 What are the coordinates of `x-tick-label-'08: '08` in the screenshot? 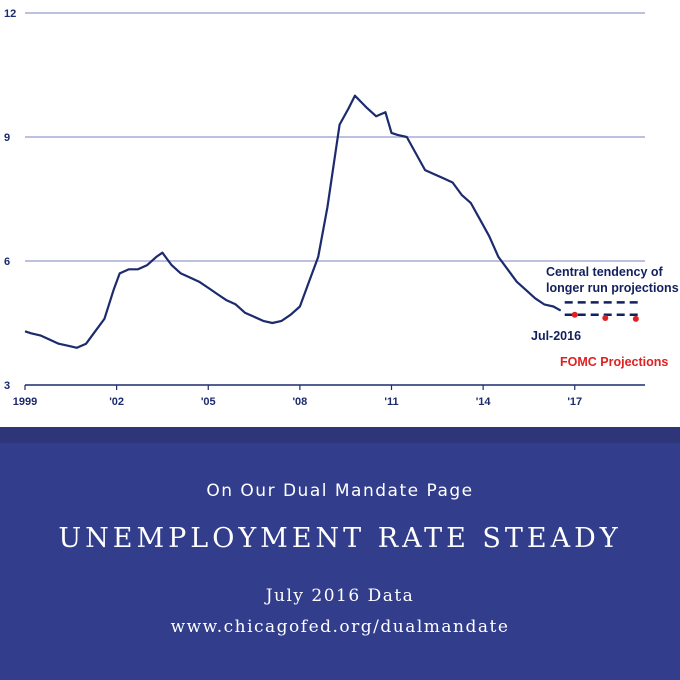 It's located at (299, 402).